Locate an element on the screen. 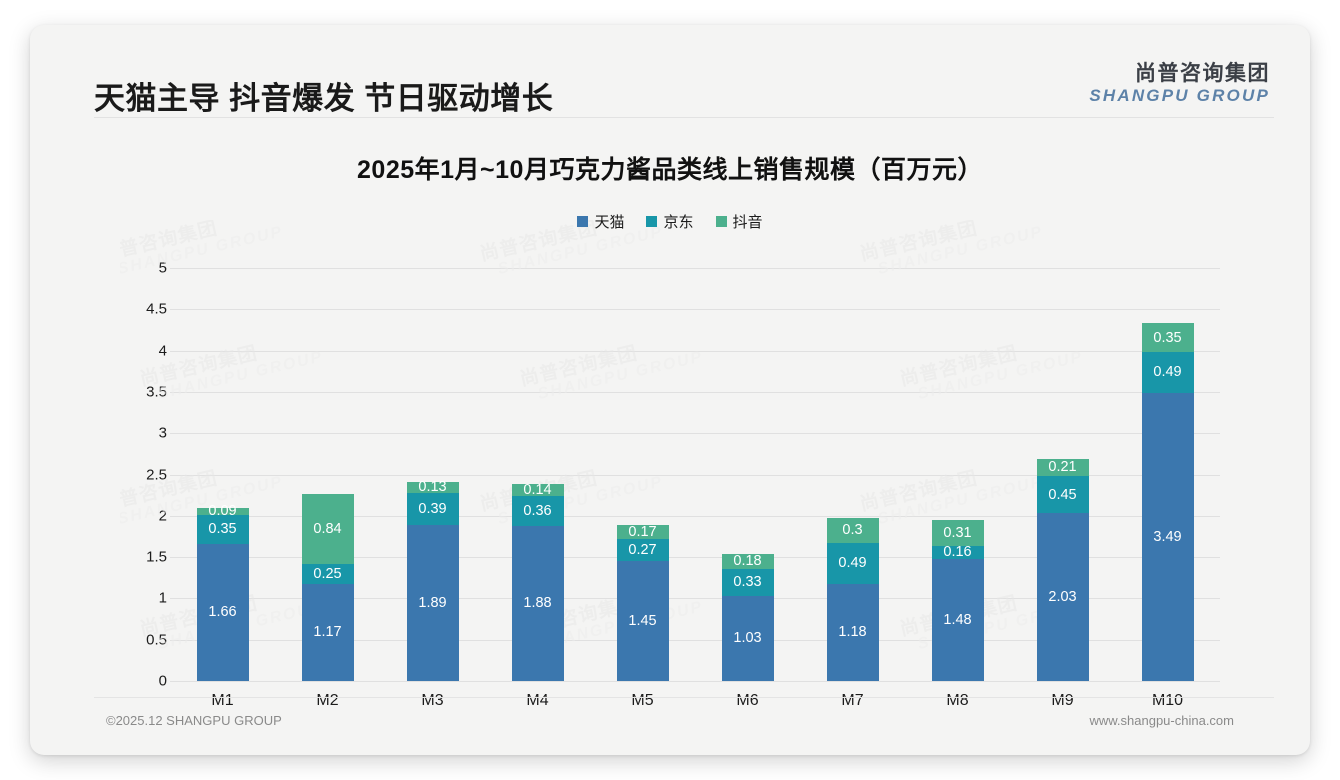 This screenshot has height=780, width=1340. bar-segment: 0.25 is located at coordinates (327, 574).